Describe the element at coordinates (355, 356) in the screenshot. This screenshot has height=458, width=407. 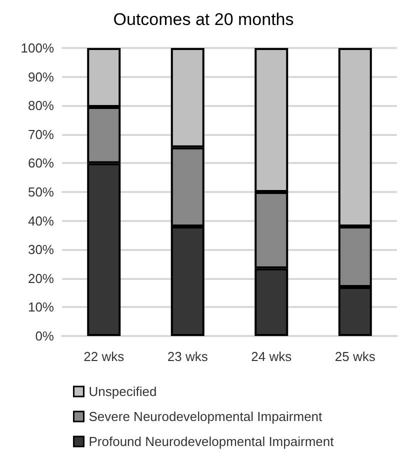
I see `x-tick-label: 25 wks` at that location.